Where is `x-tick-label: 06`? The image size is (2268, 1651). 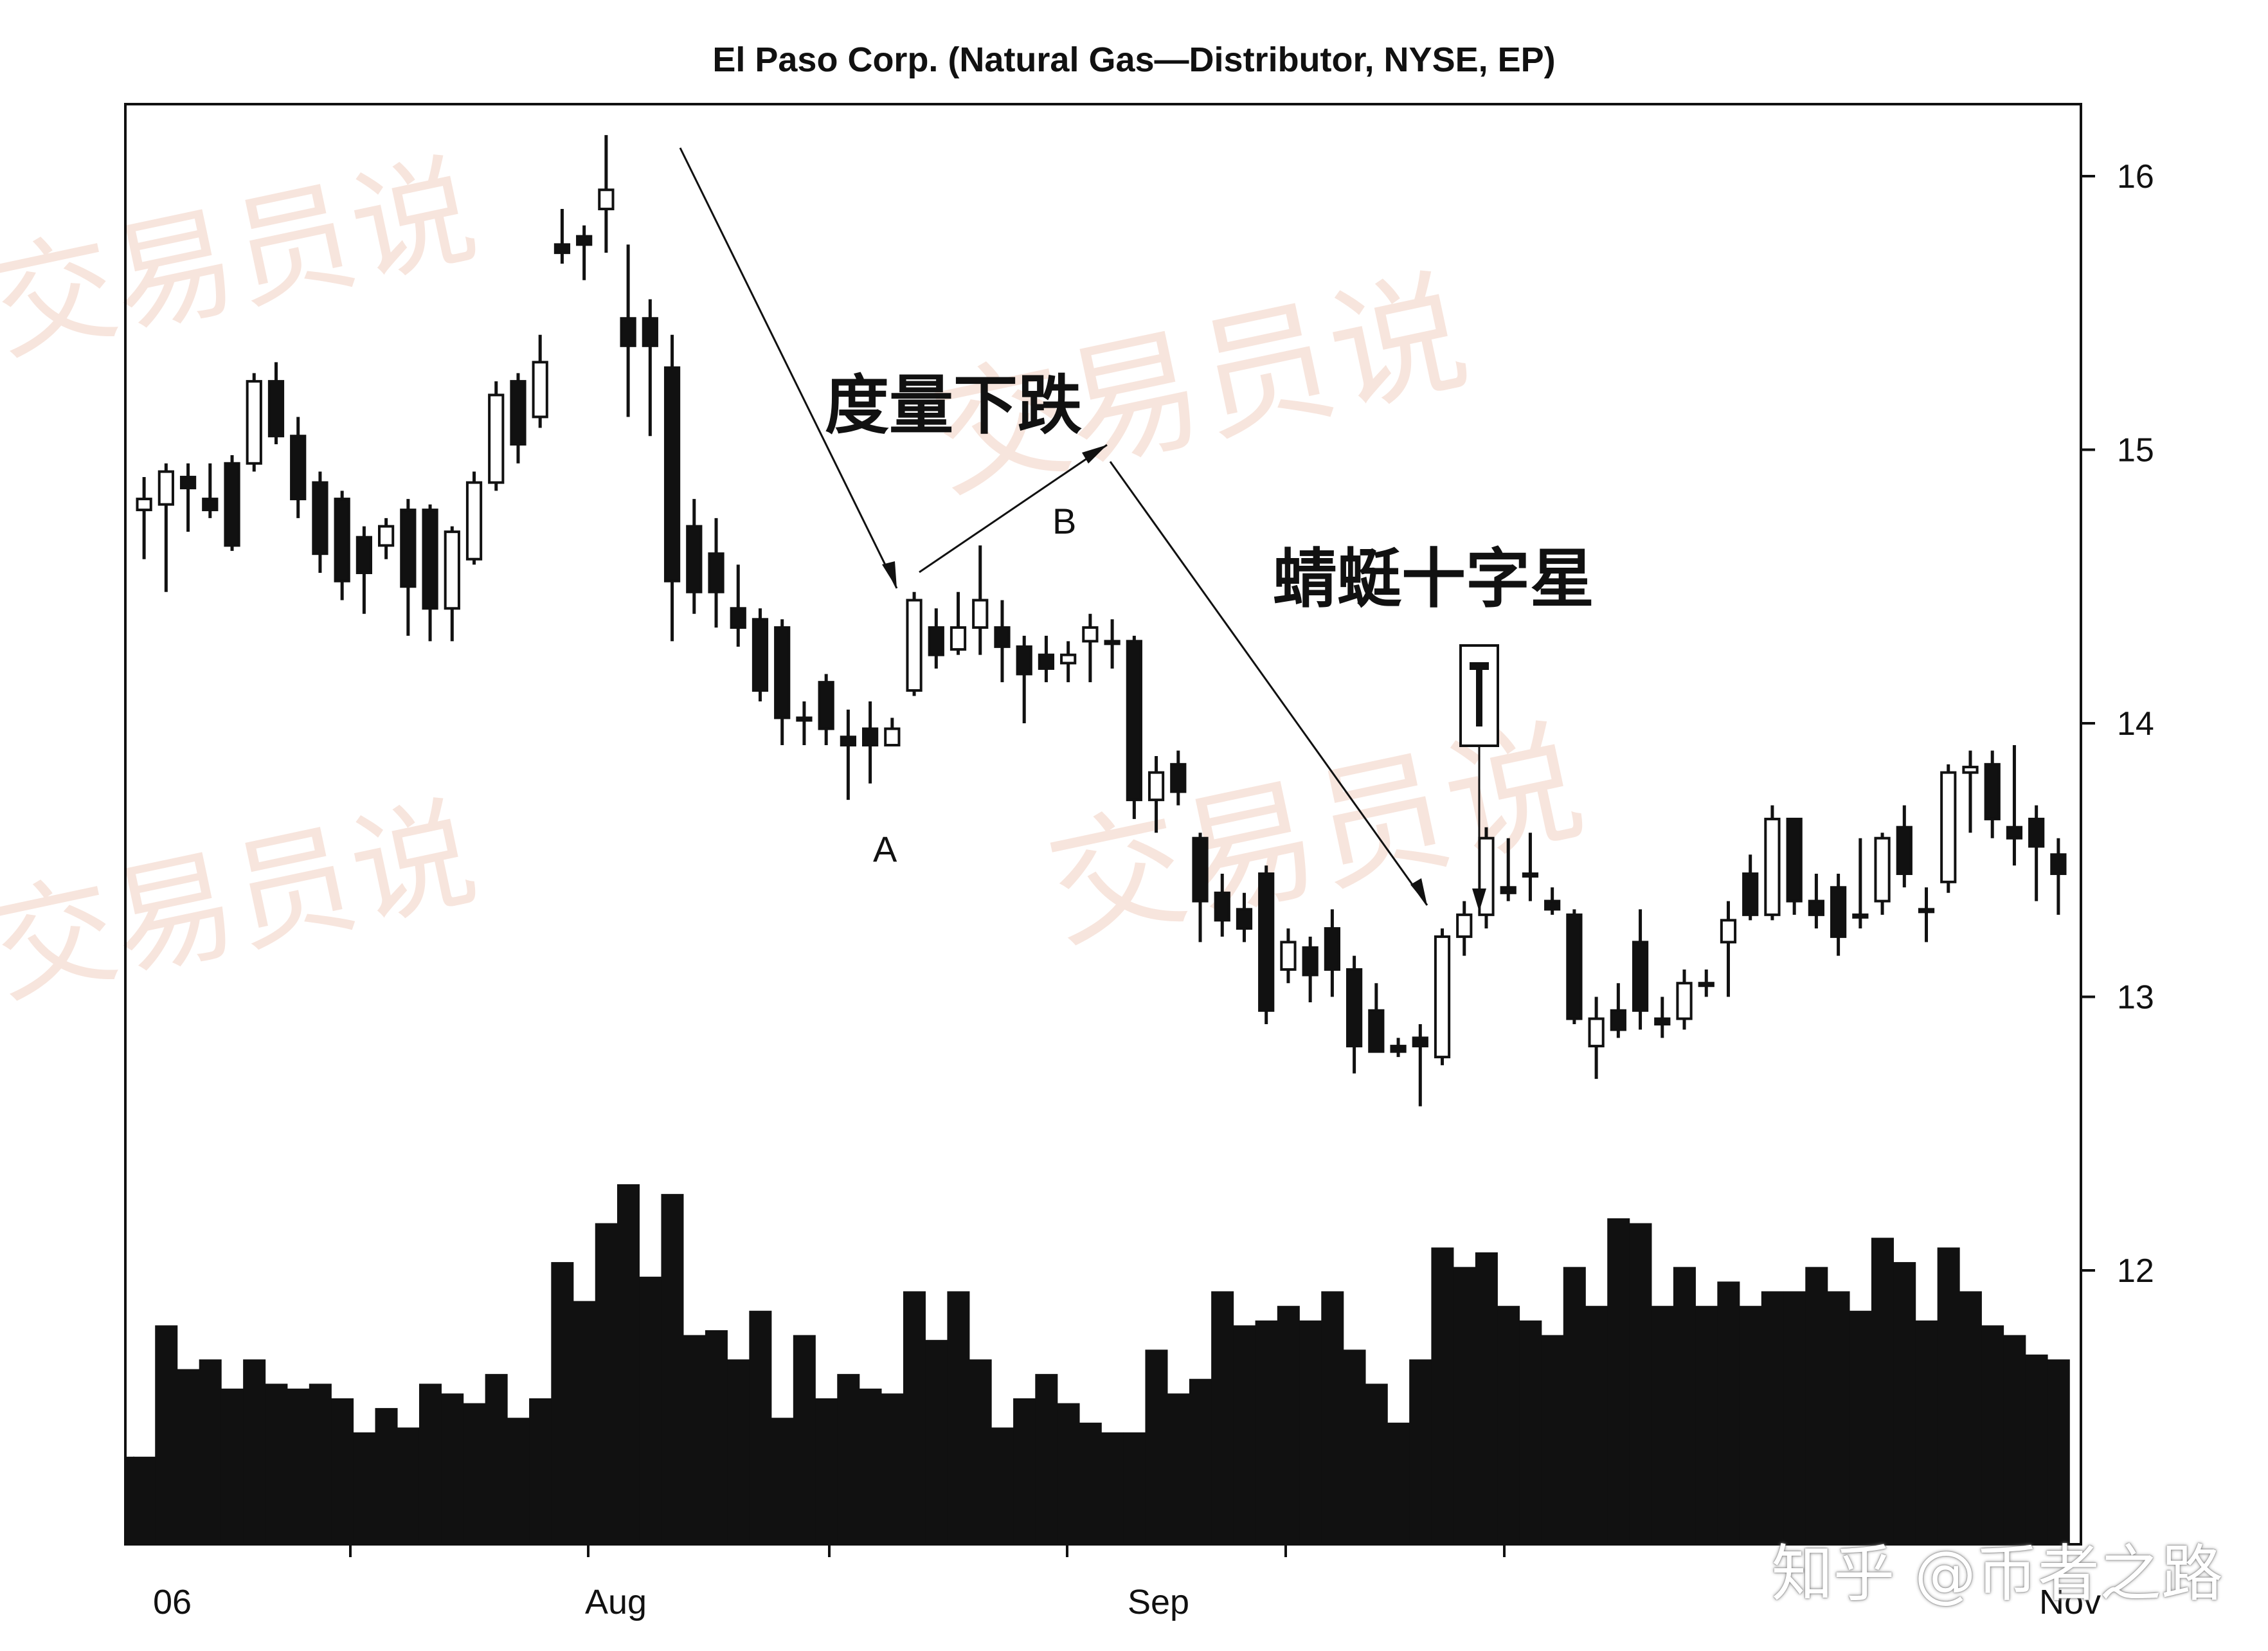 x-tick-label: 06 is located at coordinates (172, 1602).